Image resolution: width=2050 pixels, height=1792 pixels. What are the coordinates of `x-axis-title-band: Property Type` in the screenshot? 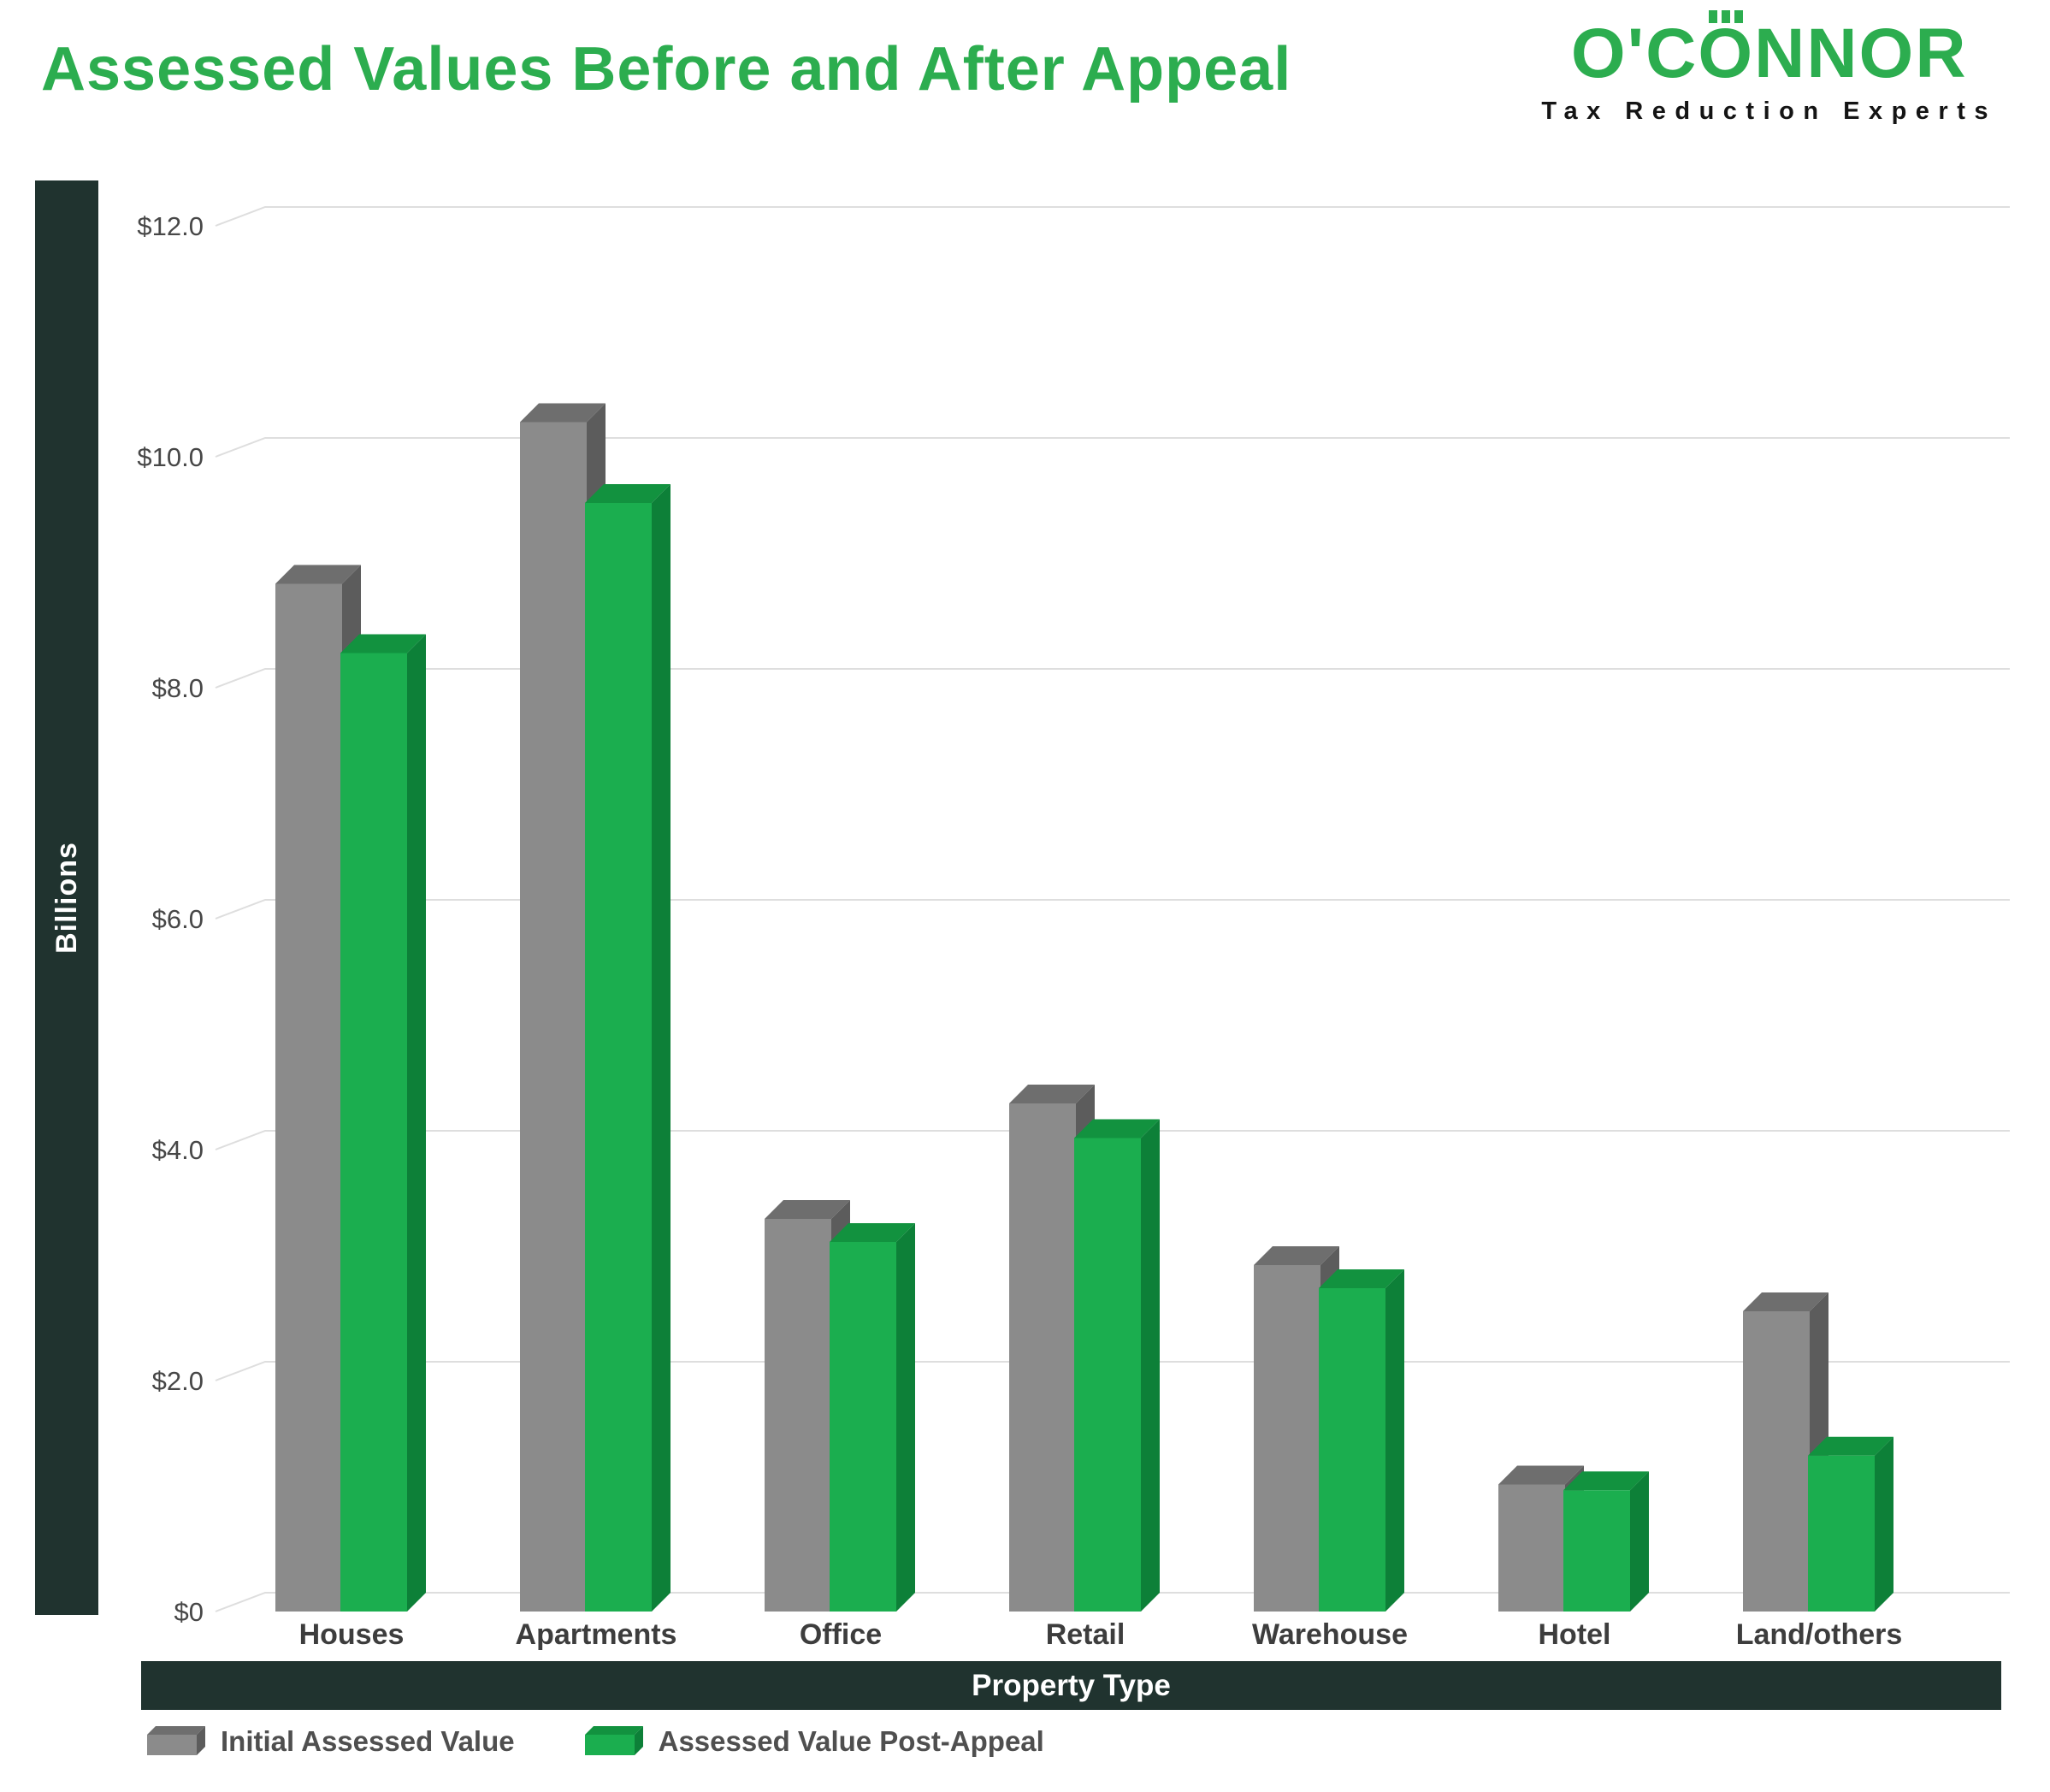 It's located at (1071, 1685).